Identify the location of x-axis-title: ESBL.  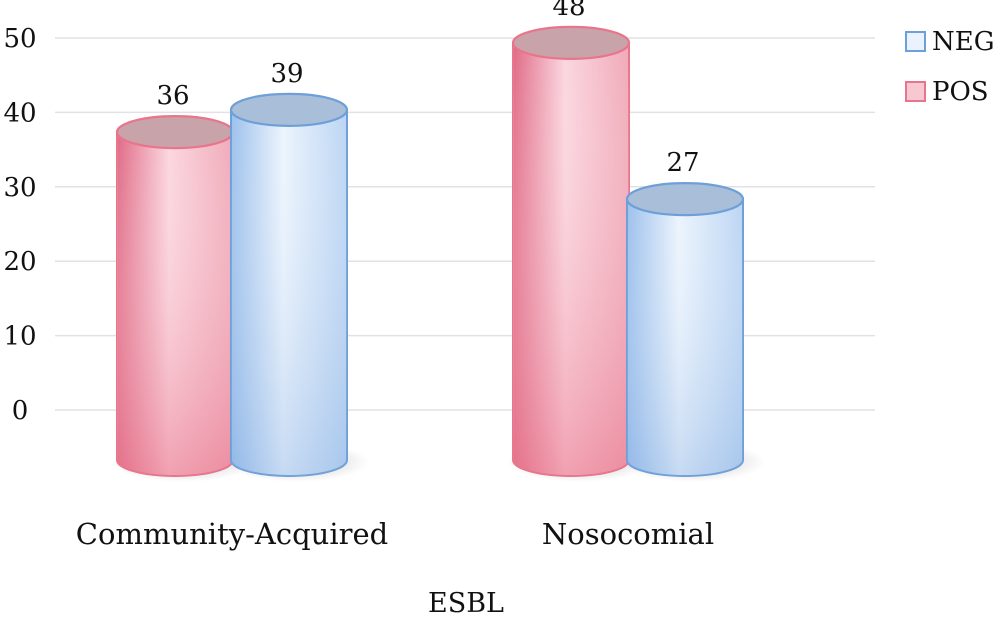
(466, 602).